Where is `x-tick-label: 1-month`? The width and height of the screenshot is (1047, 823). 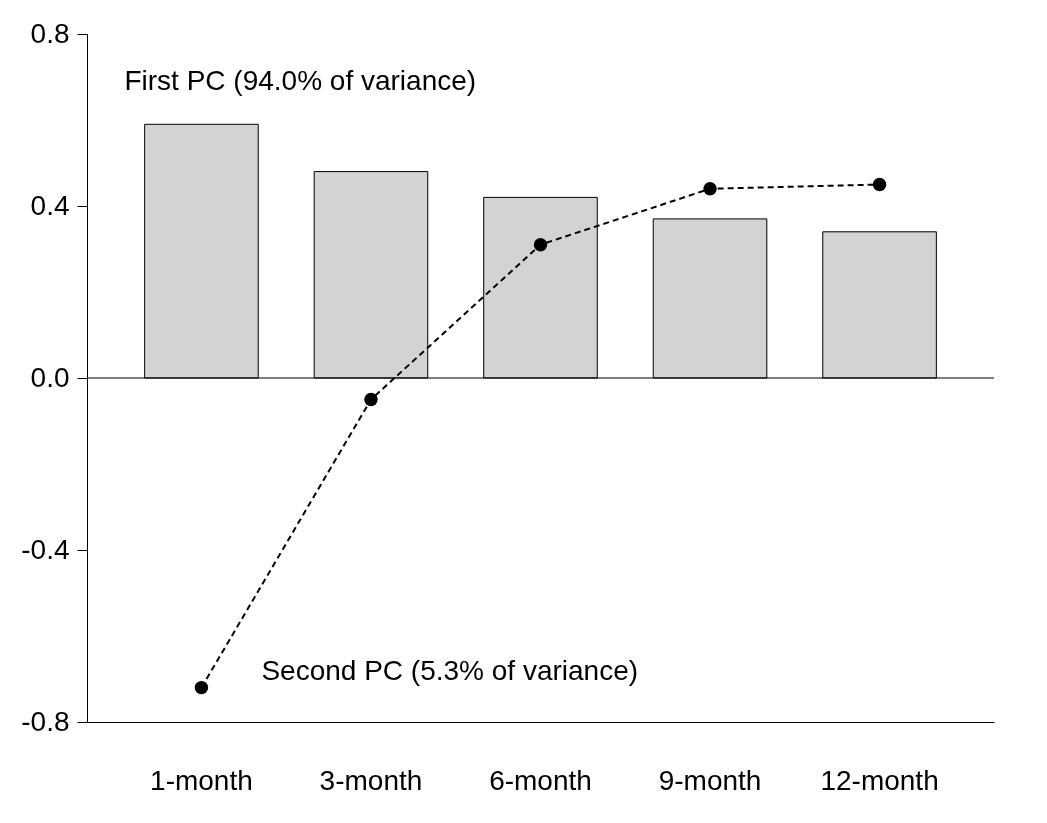 x-tick-label: 1-month is located at coordinates (201, 780).